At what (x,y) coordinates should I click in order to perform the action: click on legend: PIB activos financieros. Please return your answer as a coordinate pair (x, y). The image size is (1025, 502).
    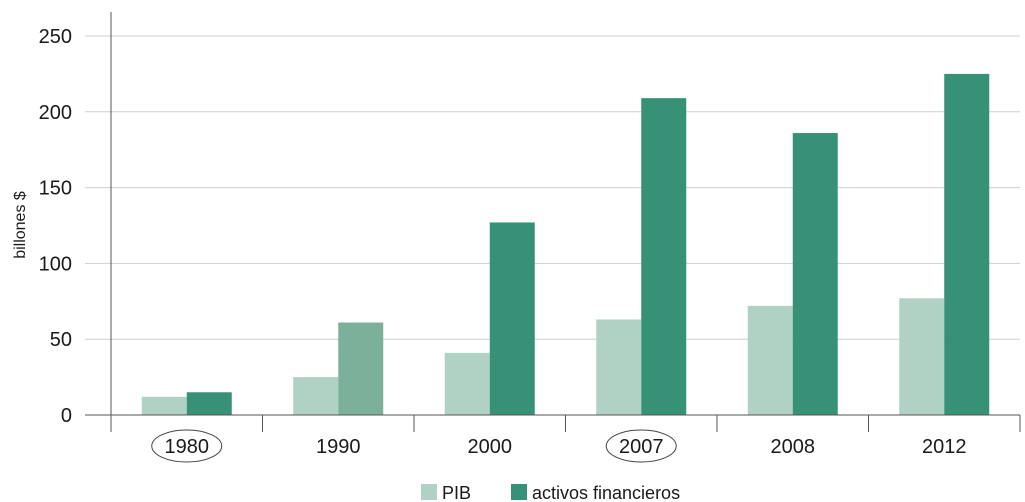
    Looking at the image, I should click on (550, 492).